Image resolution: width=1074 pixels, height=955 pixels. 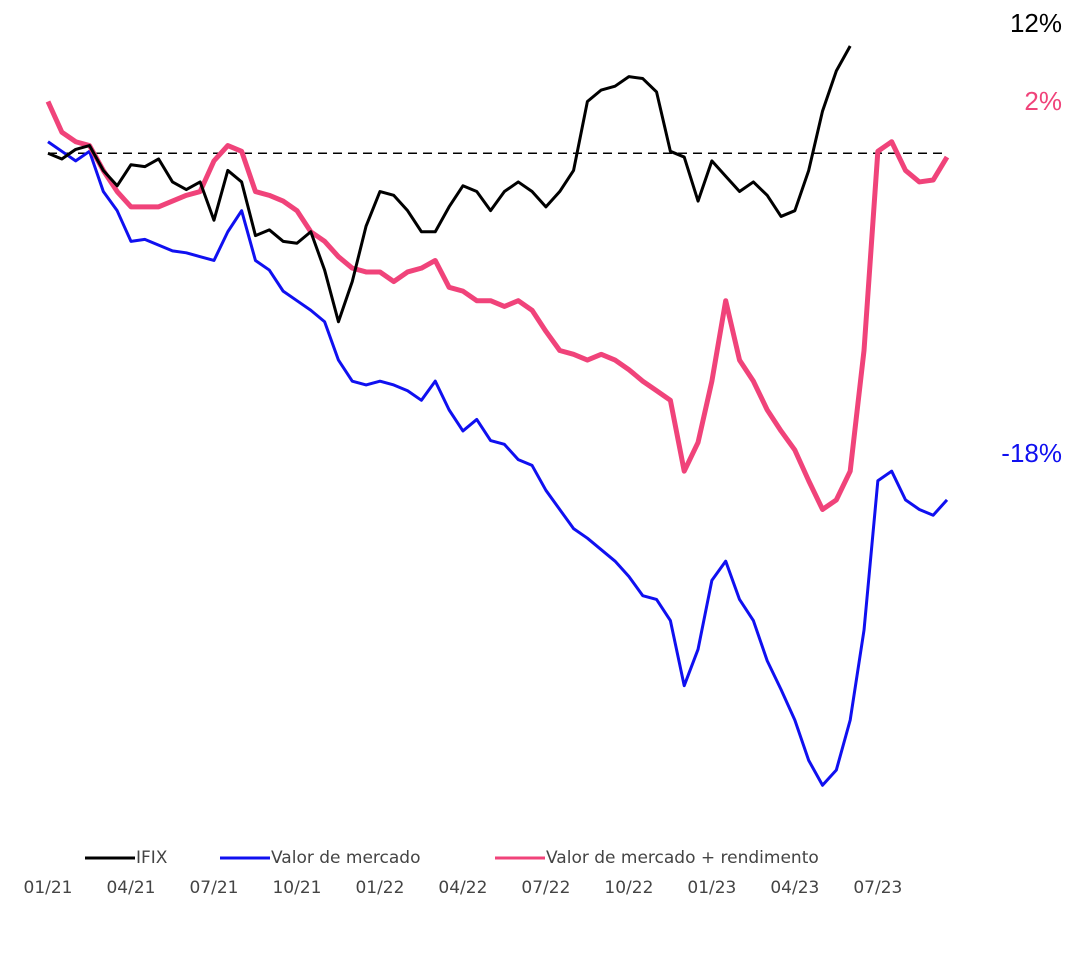 I want to click on x-tick-label: 01/22, so click(x=379, y=888).